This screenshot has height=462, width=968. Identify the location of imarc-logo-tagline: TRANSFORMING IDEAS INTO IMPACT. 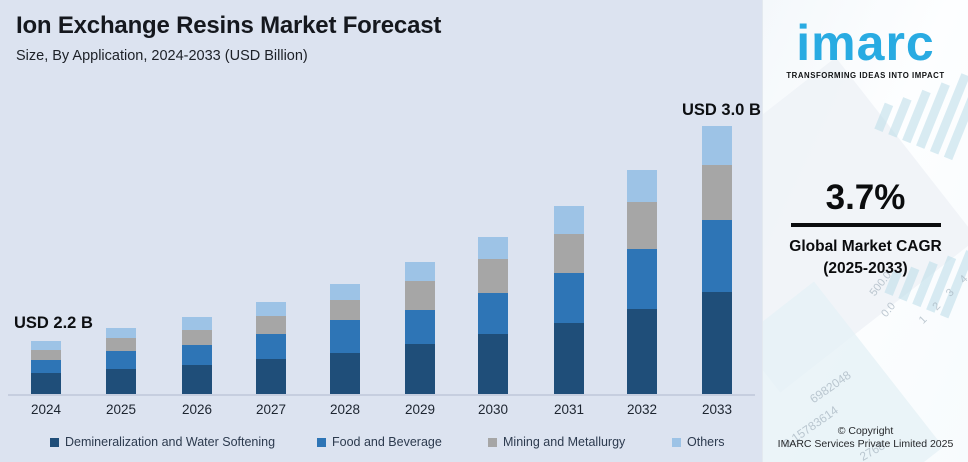
(865, 75).